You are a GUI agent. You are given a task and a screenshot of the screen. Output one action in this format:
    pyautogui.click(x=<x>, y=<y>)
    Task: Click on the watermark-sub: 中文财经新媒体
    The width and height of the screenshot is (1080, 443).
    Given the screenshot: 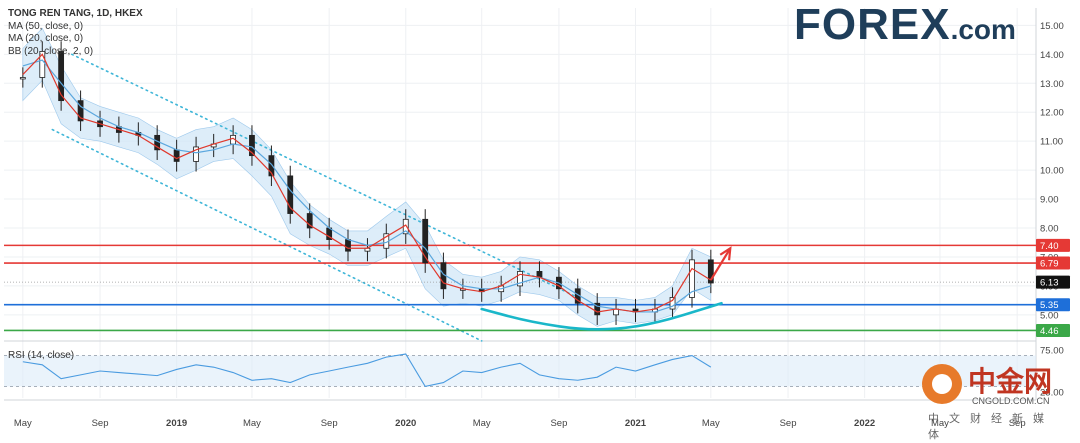 What is the action you would take?
    pyautogui.click(x=991, y=426)
    